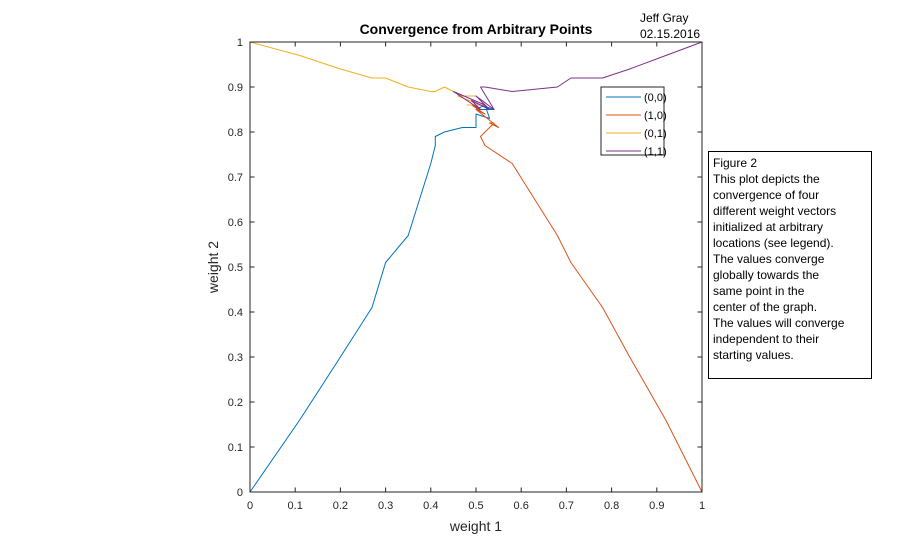  I want to click on y-axis-label: weight 2, so click(213, 267).